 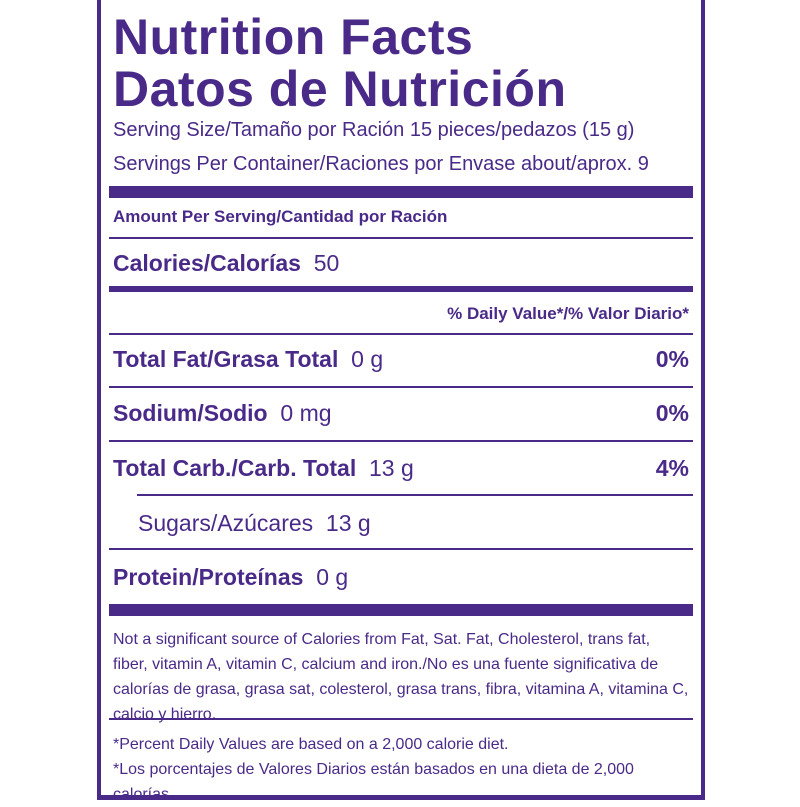 I want to click on nutrient-name: Sodium/Sodio, so click(x=190, y=413).